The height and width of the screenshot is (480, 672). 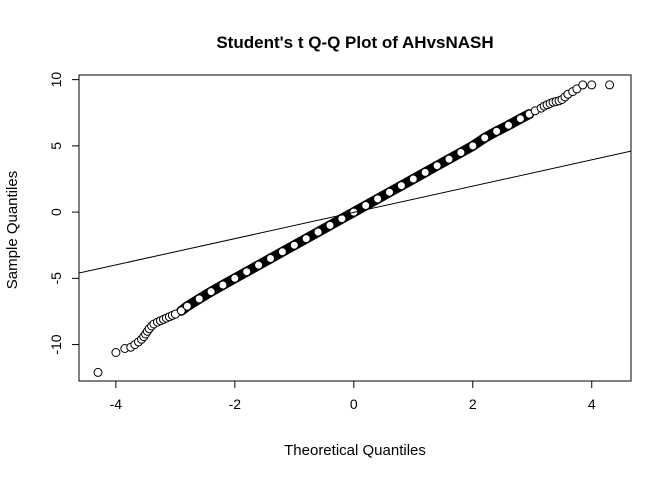 I want to click on x-tick-label: -2, so click(x=235, y=404).